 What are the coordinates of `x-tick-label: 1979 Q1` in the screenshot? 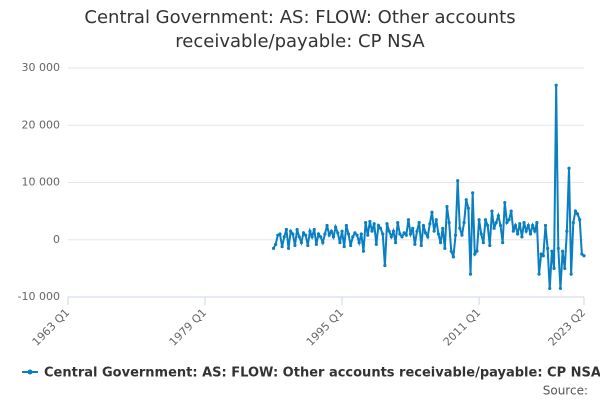 It's located at (188, 327).